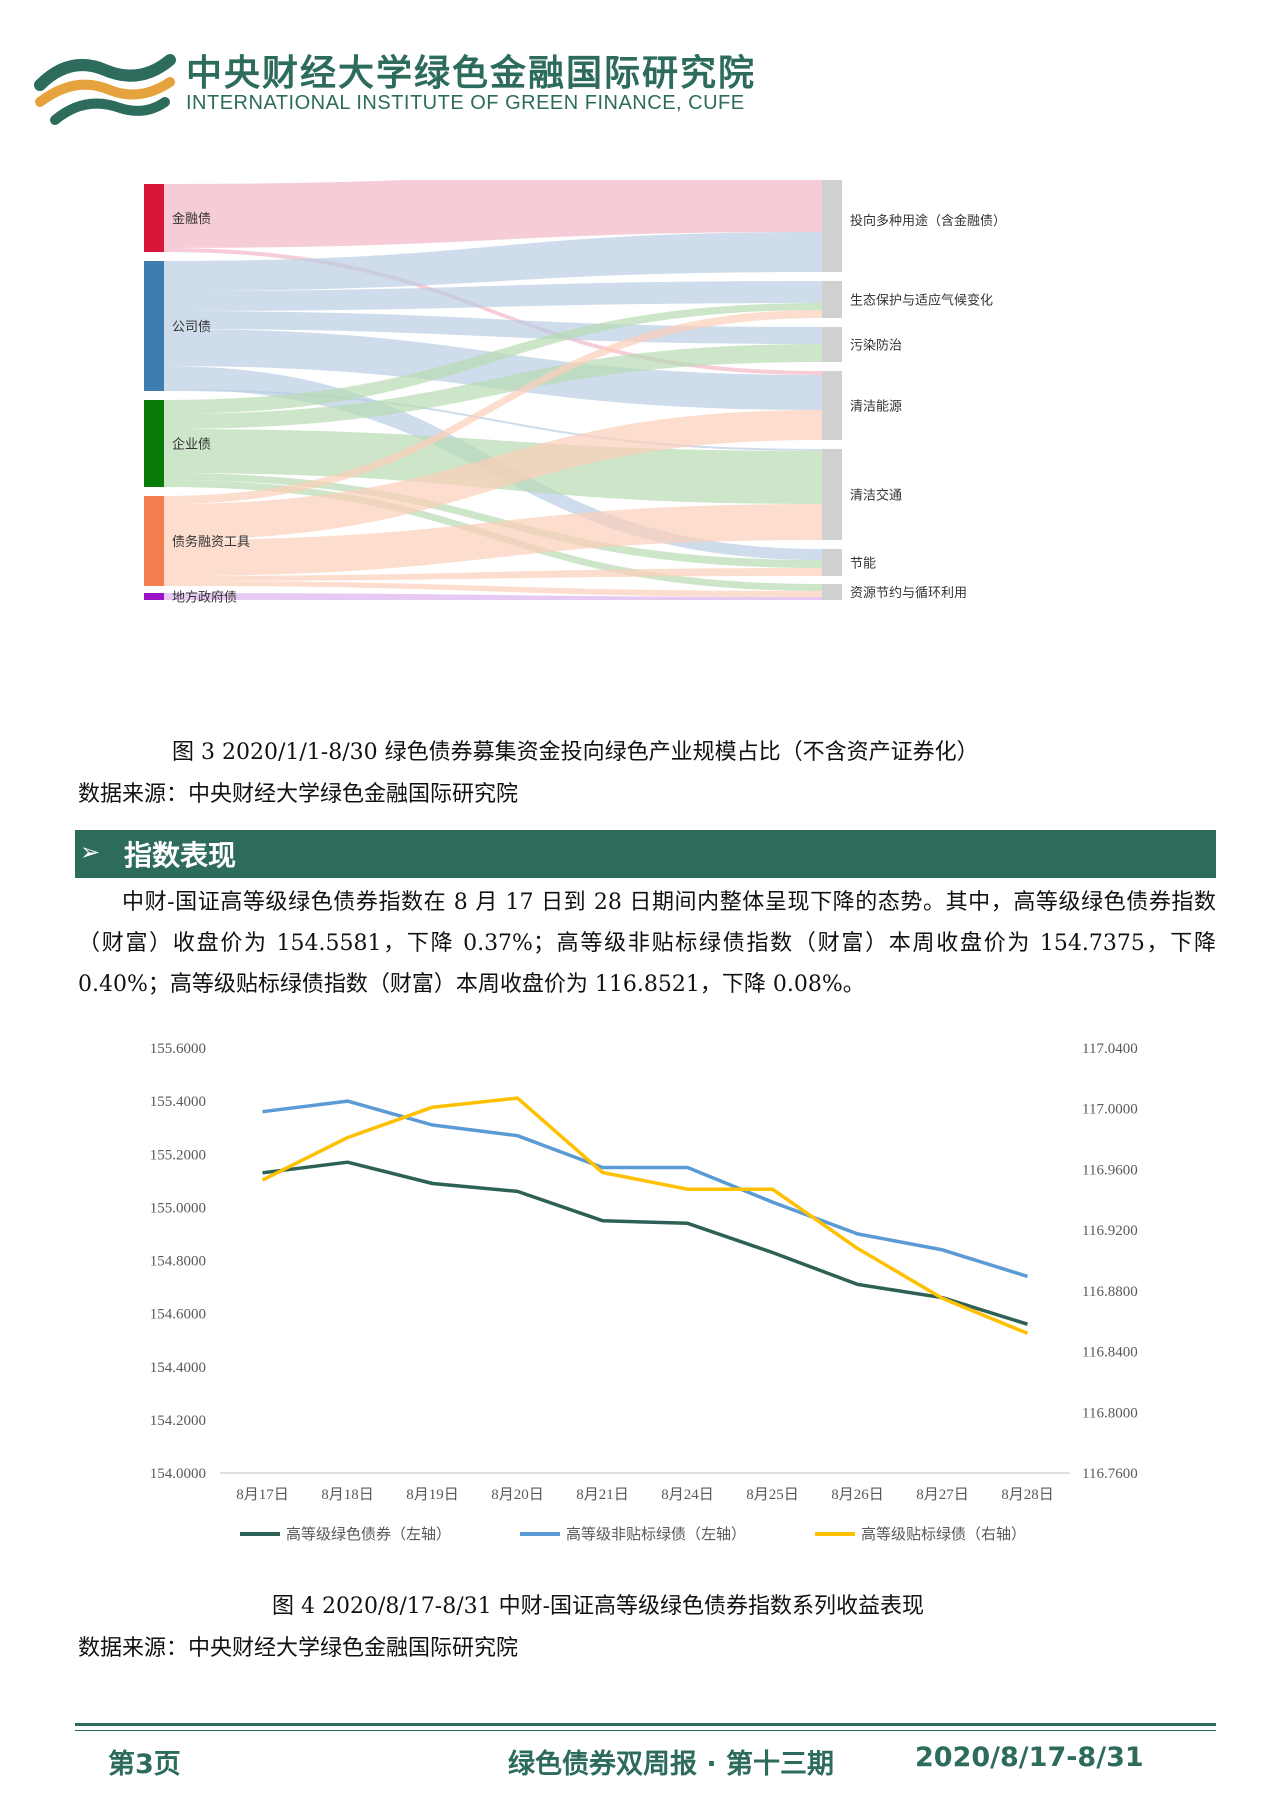 Image resolution: width=1280 pixels, height=1810 pixels. What do you see at coordinates (178, 1262) in the screenshot?
I see `y-left-tick-label: 154.8000` at bounding box center [178, 1262].